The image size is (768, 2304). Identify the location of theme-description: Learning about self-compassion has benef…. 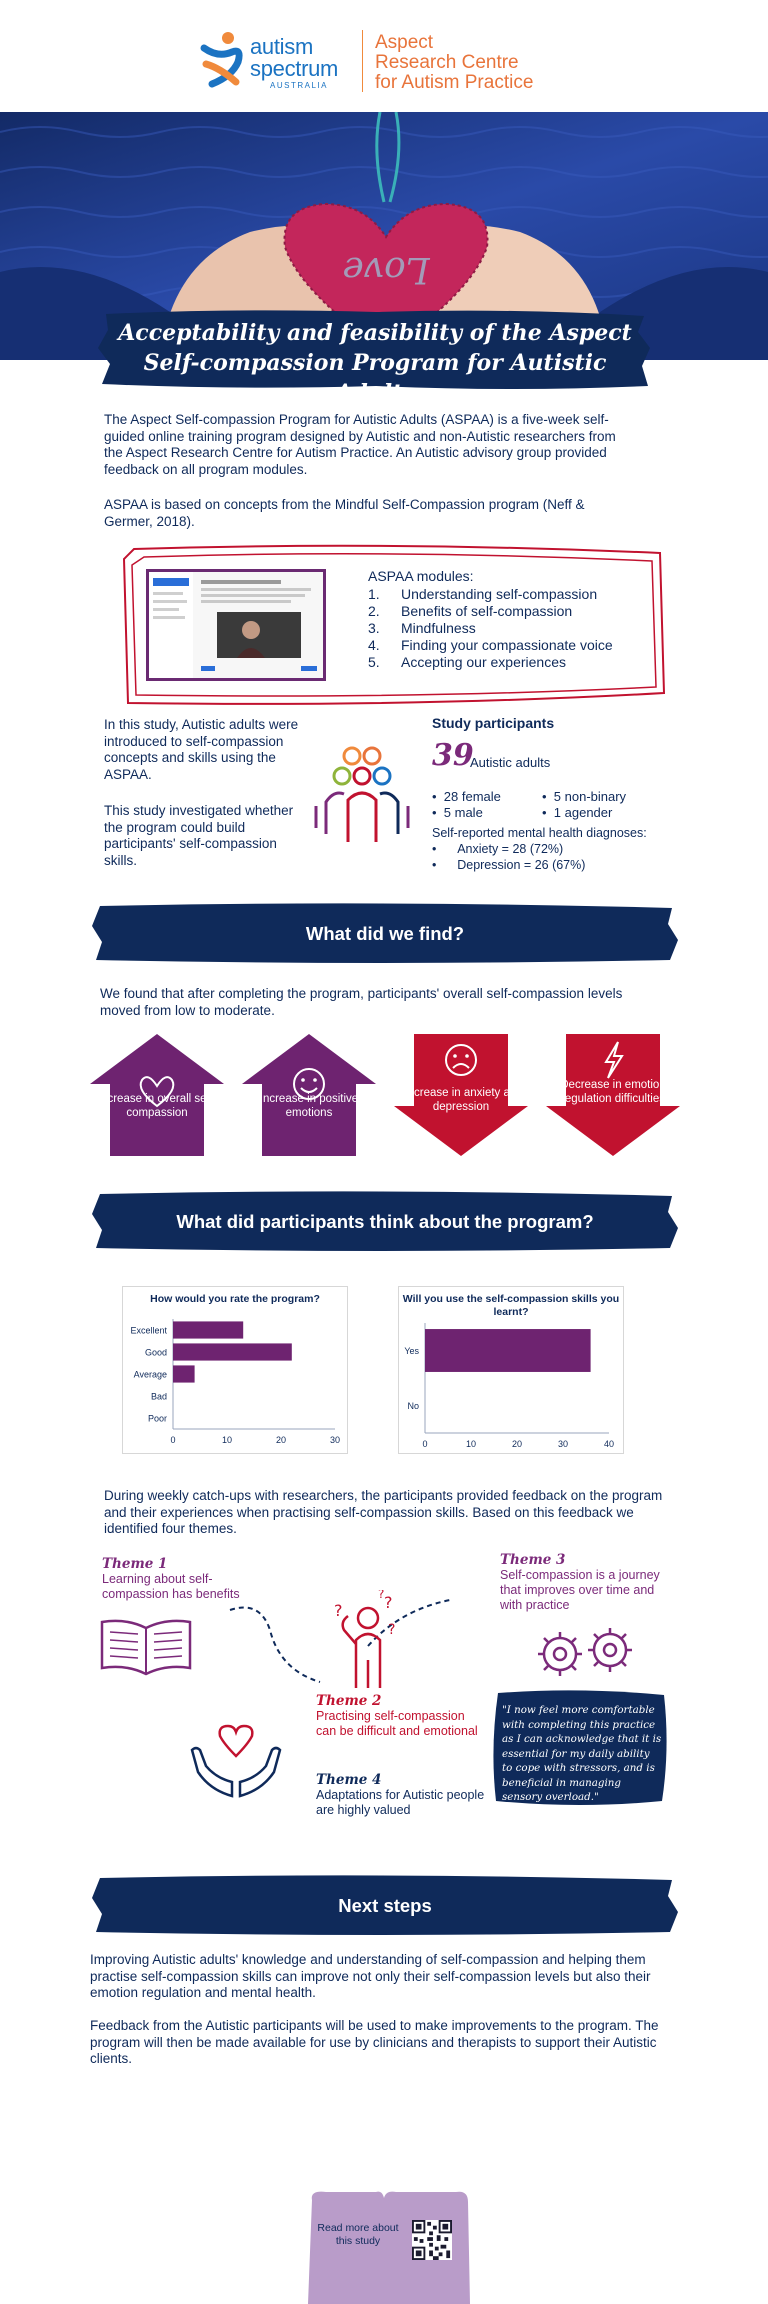
(171, 1586).